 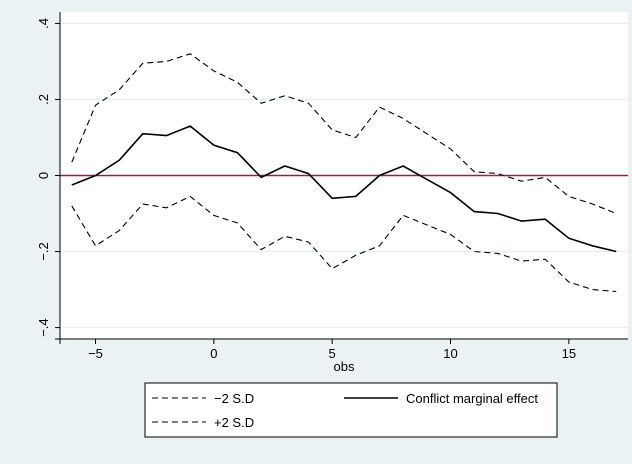 What do you see at coordinates (213, 353) in the screenshot?
I see `x-tick-label-1: 0` at bounding box center [213, 353].